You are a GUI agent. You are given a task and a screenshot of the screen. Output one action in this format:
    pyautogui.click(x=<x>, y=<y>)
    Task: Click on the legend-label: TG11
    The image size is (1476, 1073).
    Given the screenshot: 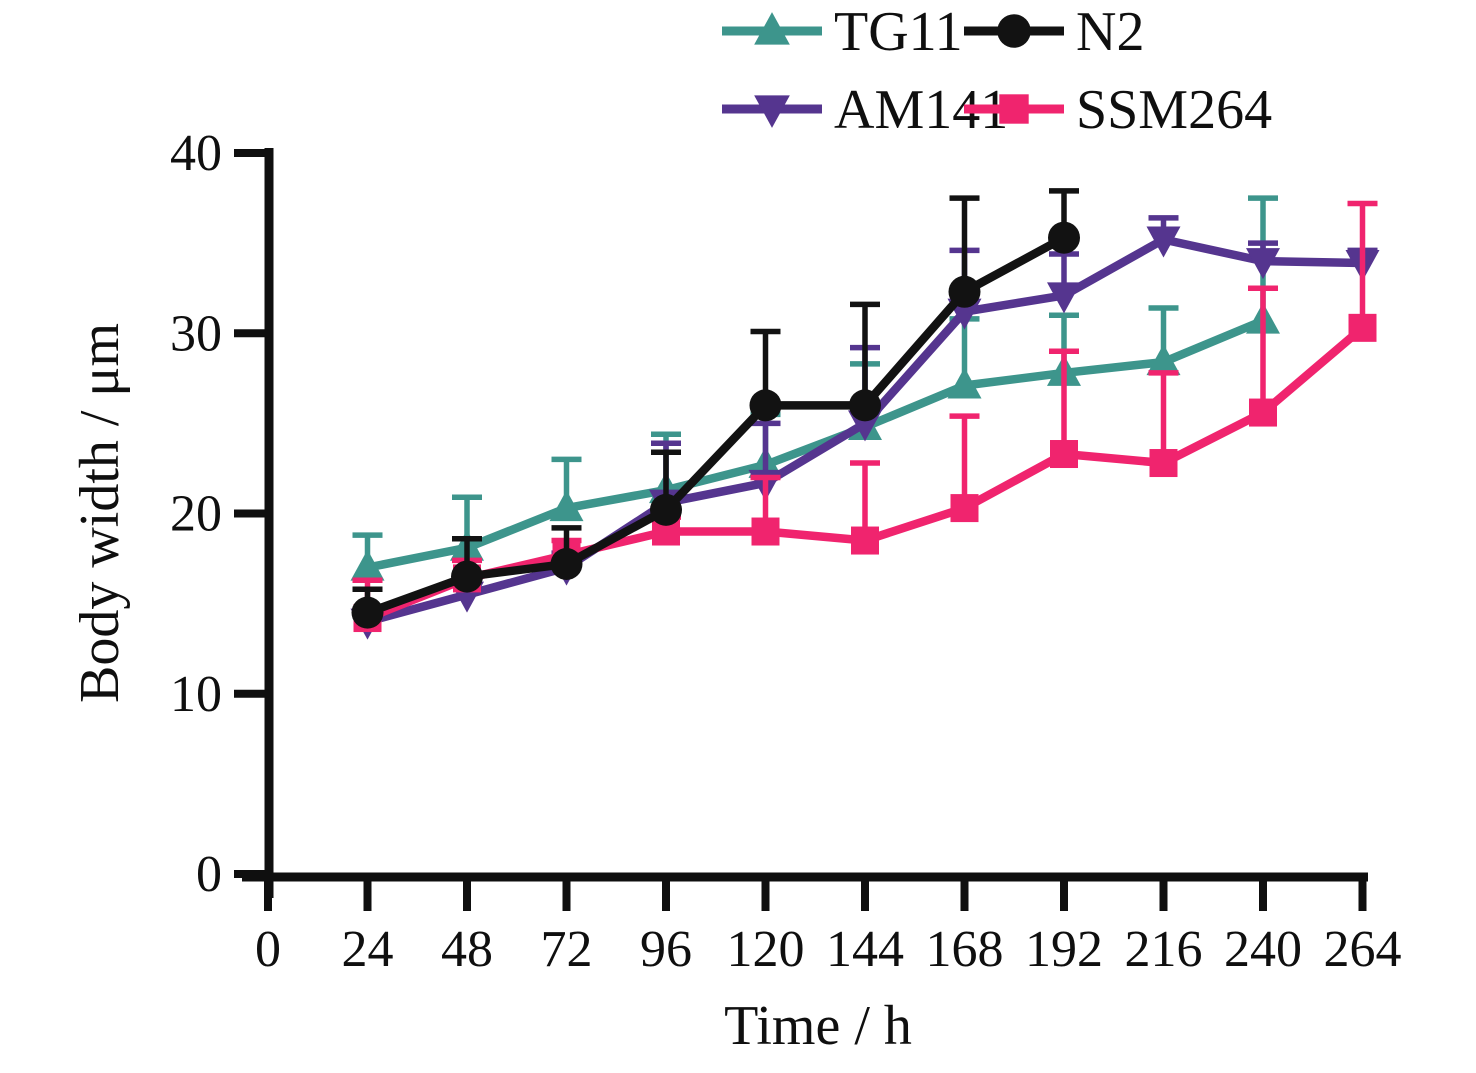 What is the action you would take?
    pyautogui.click(x=898, y=32)
    